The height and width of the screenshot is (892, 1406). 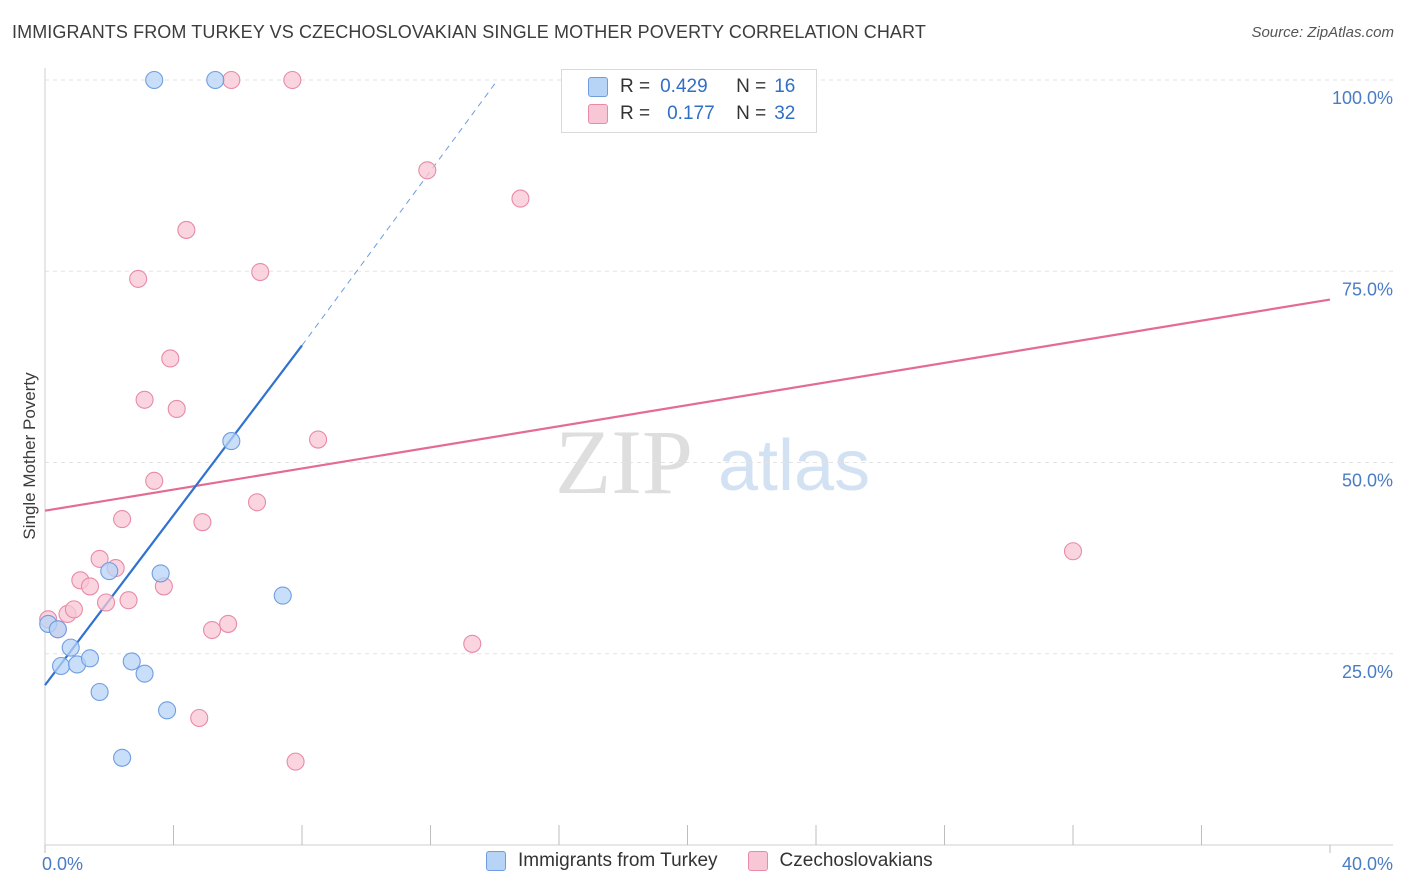 What do you see at coordinates (785, 113) in the screenshot?
I see `legend-n-value-czech: 32` at bounding box center [785, 113].